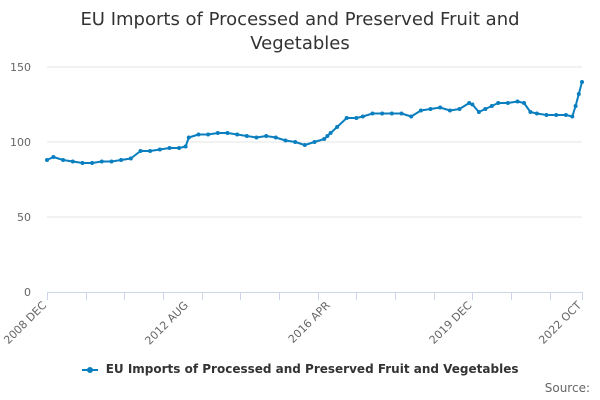 The height and width of the screenshot is (400, 600). I want to click on y-tick-label: 50, so click(24, 217).